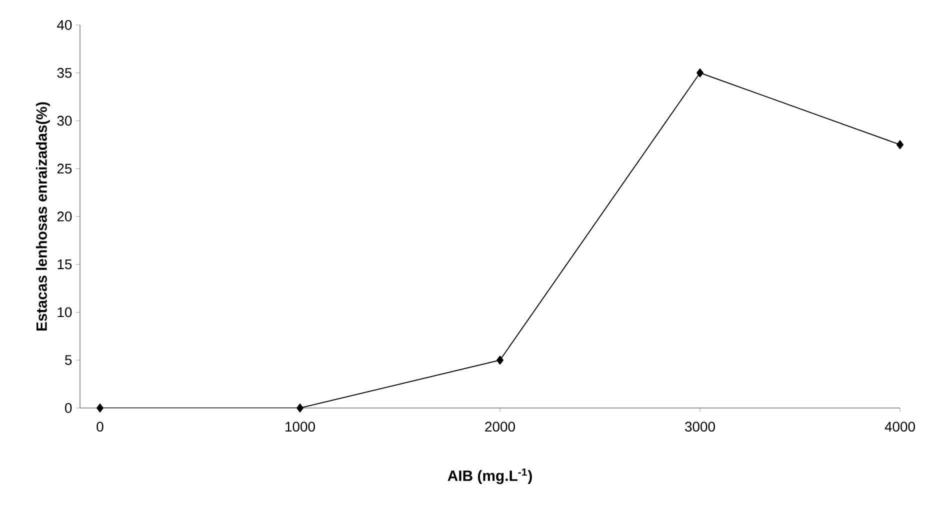 This screenshot has height=510, width=949. I want to click on y-tick-label: 30, so click(64, 121).